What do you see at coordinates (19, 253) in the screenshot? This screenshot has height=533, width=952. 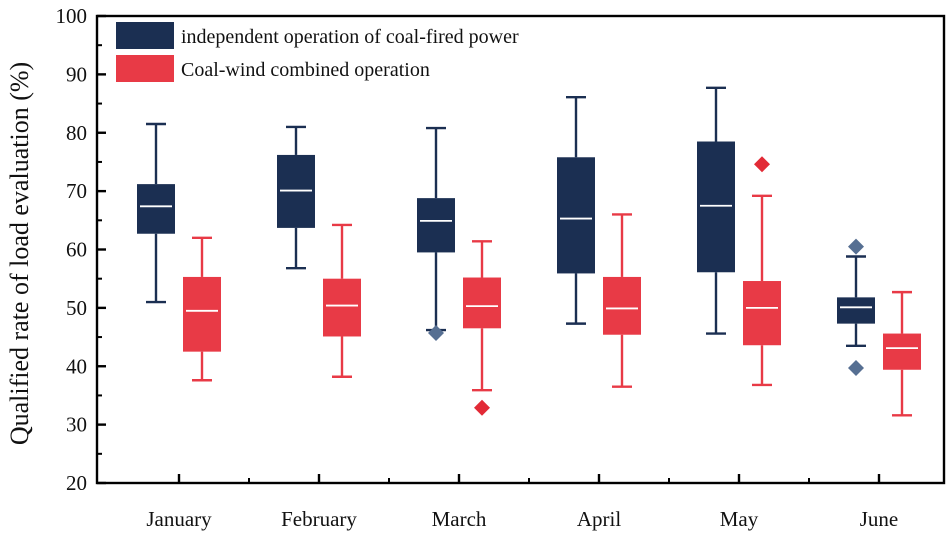 I see `y-axis-label: Qualified rate of load evaluation (%)` at bounding box center [19, 253].